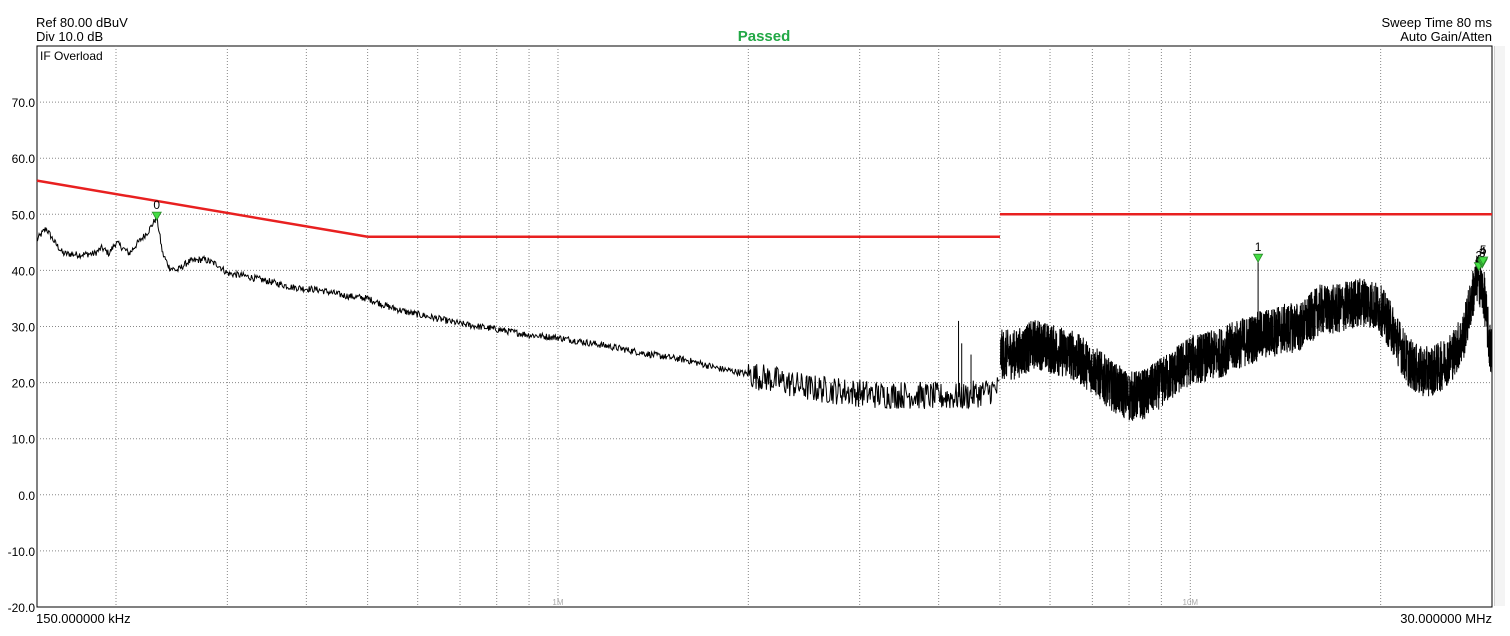 The width and height of the screenshot is (1510, 636). Describe the element at coordinates (24, 440) in the screenshot. I see `y-tick-label: 10.0` at that location.